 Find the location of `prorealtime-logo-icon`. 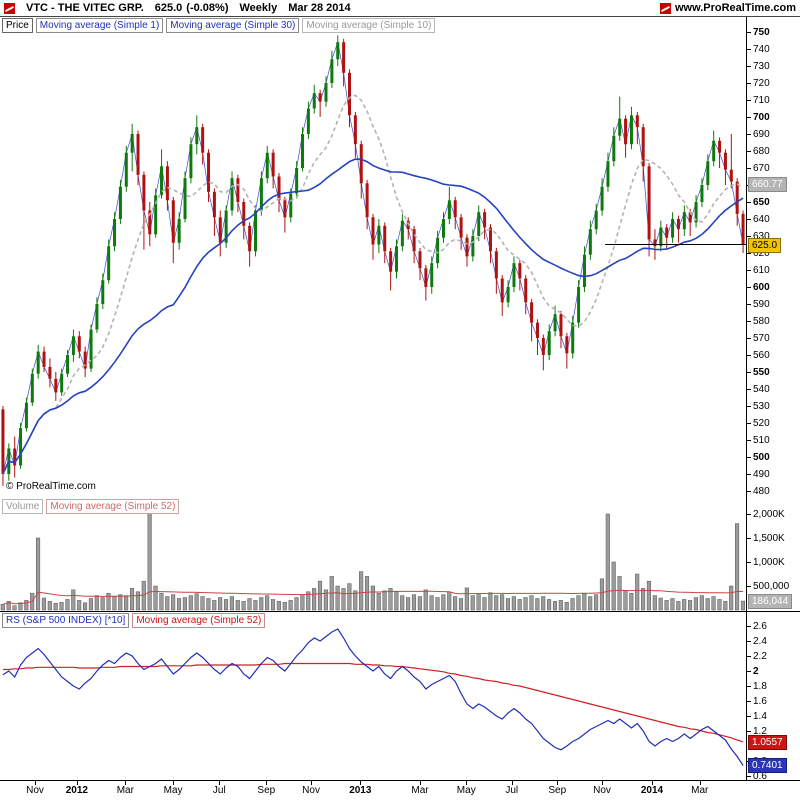

prorealtime-logo-icon is located at coordinates (9, 8).